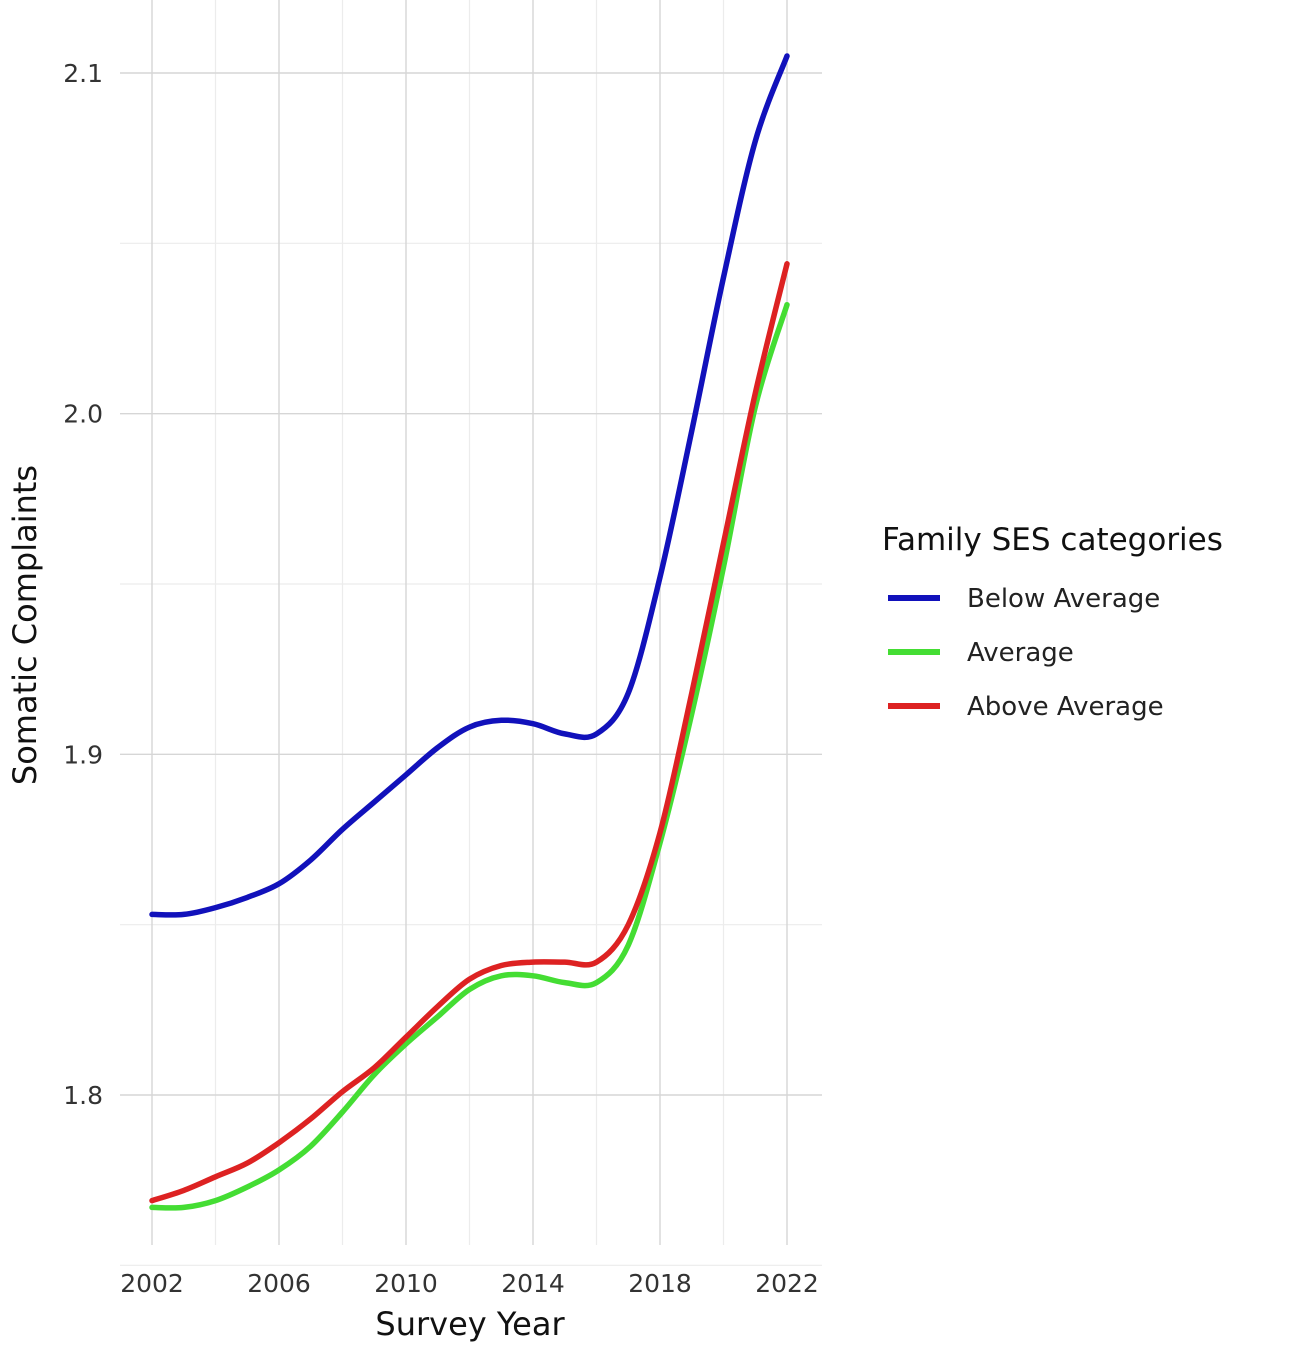  I want to click on legend-label-below-average: Below Average, so click(1063, 599).